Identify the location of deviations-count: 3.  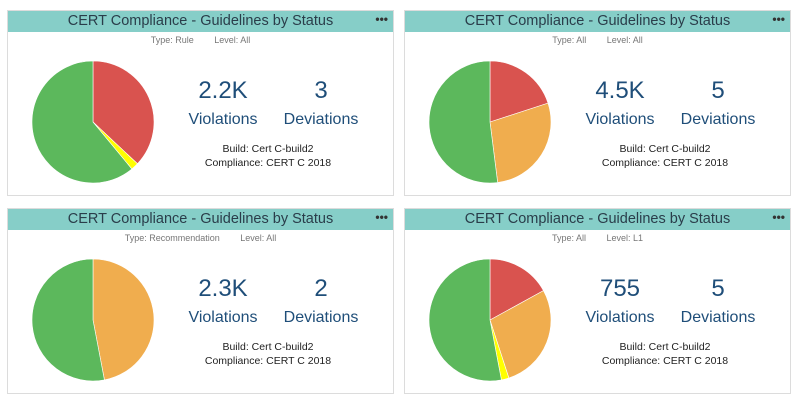
(321, 90).